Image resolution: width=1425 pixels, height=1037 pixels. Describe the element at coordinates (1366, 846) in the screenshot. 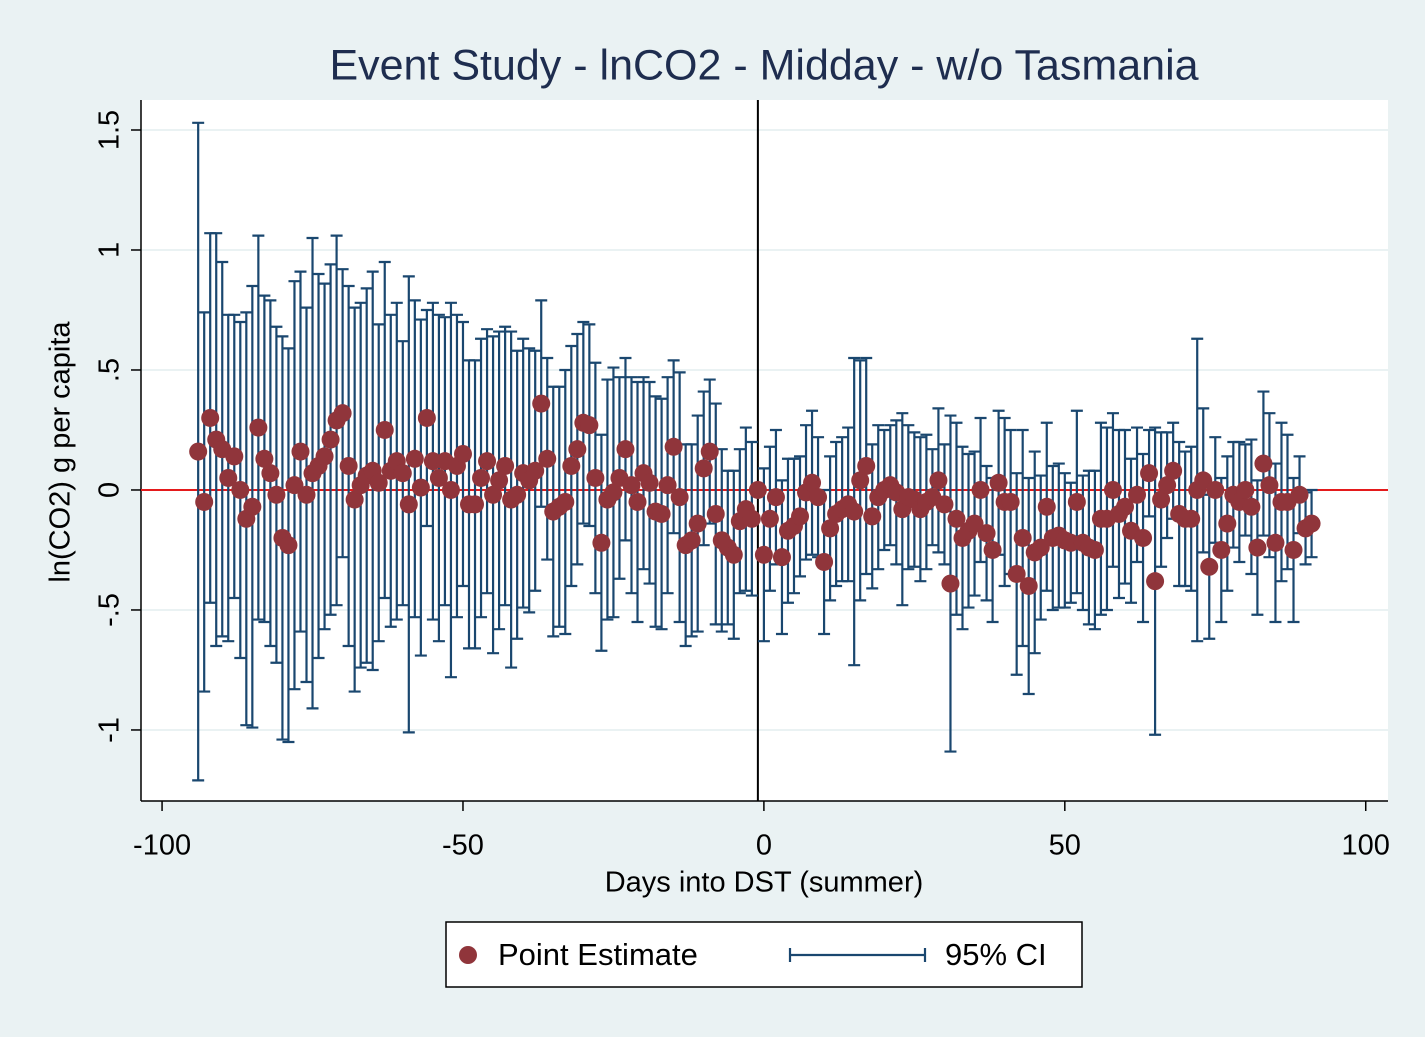

I see `x-tick-label: 100` at that location.